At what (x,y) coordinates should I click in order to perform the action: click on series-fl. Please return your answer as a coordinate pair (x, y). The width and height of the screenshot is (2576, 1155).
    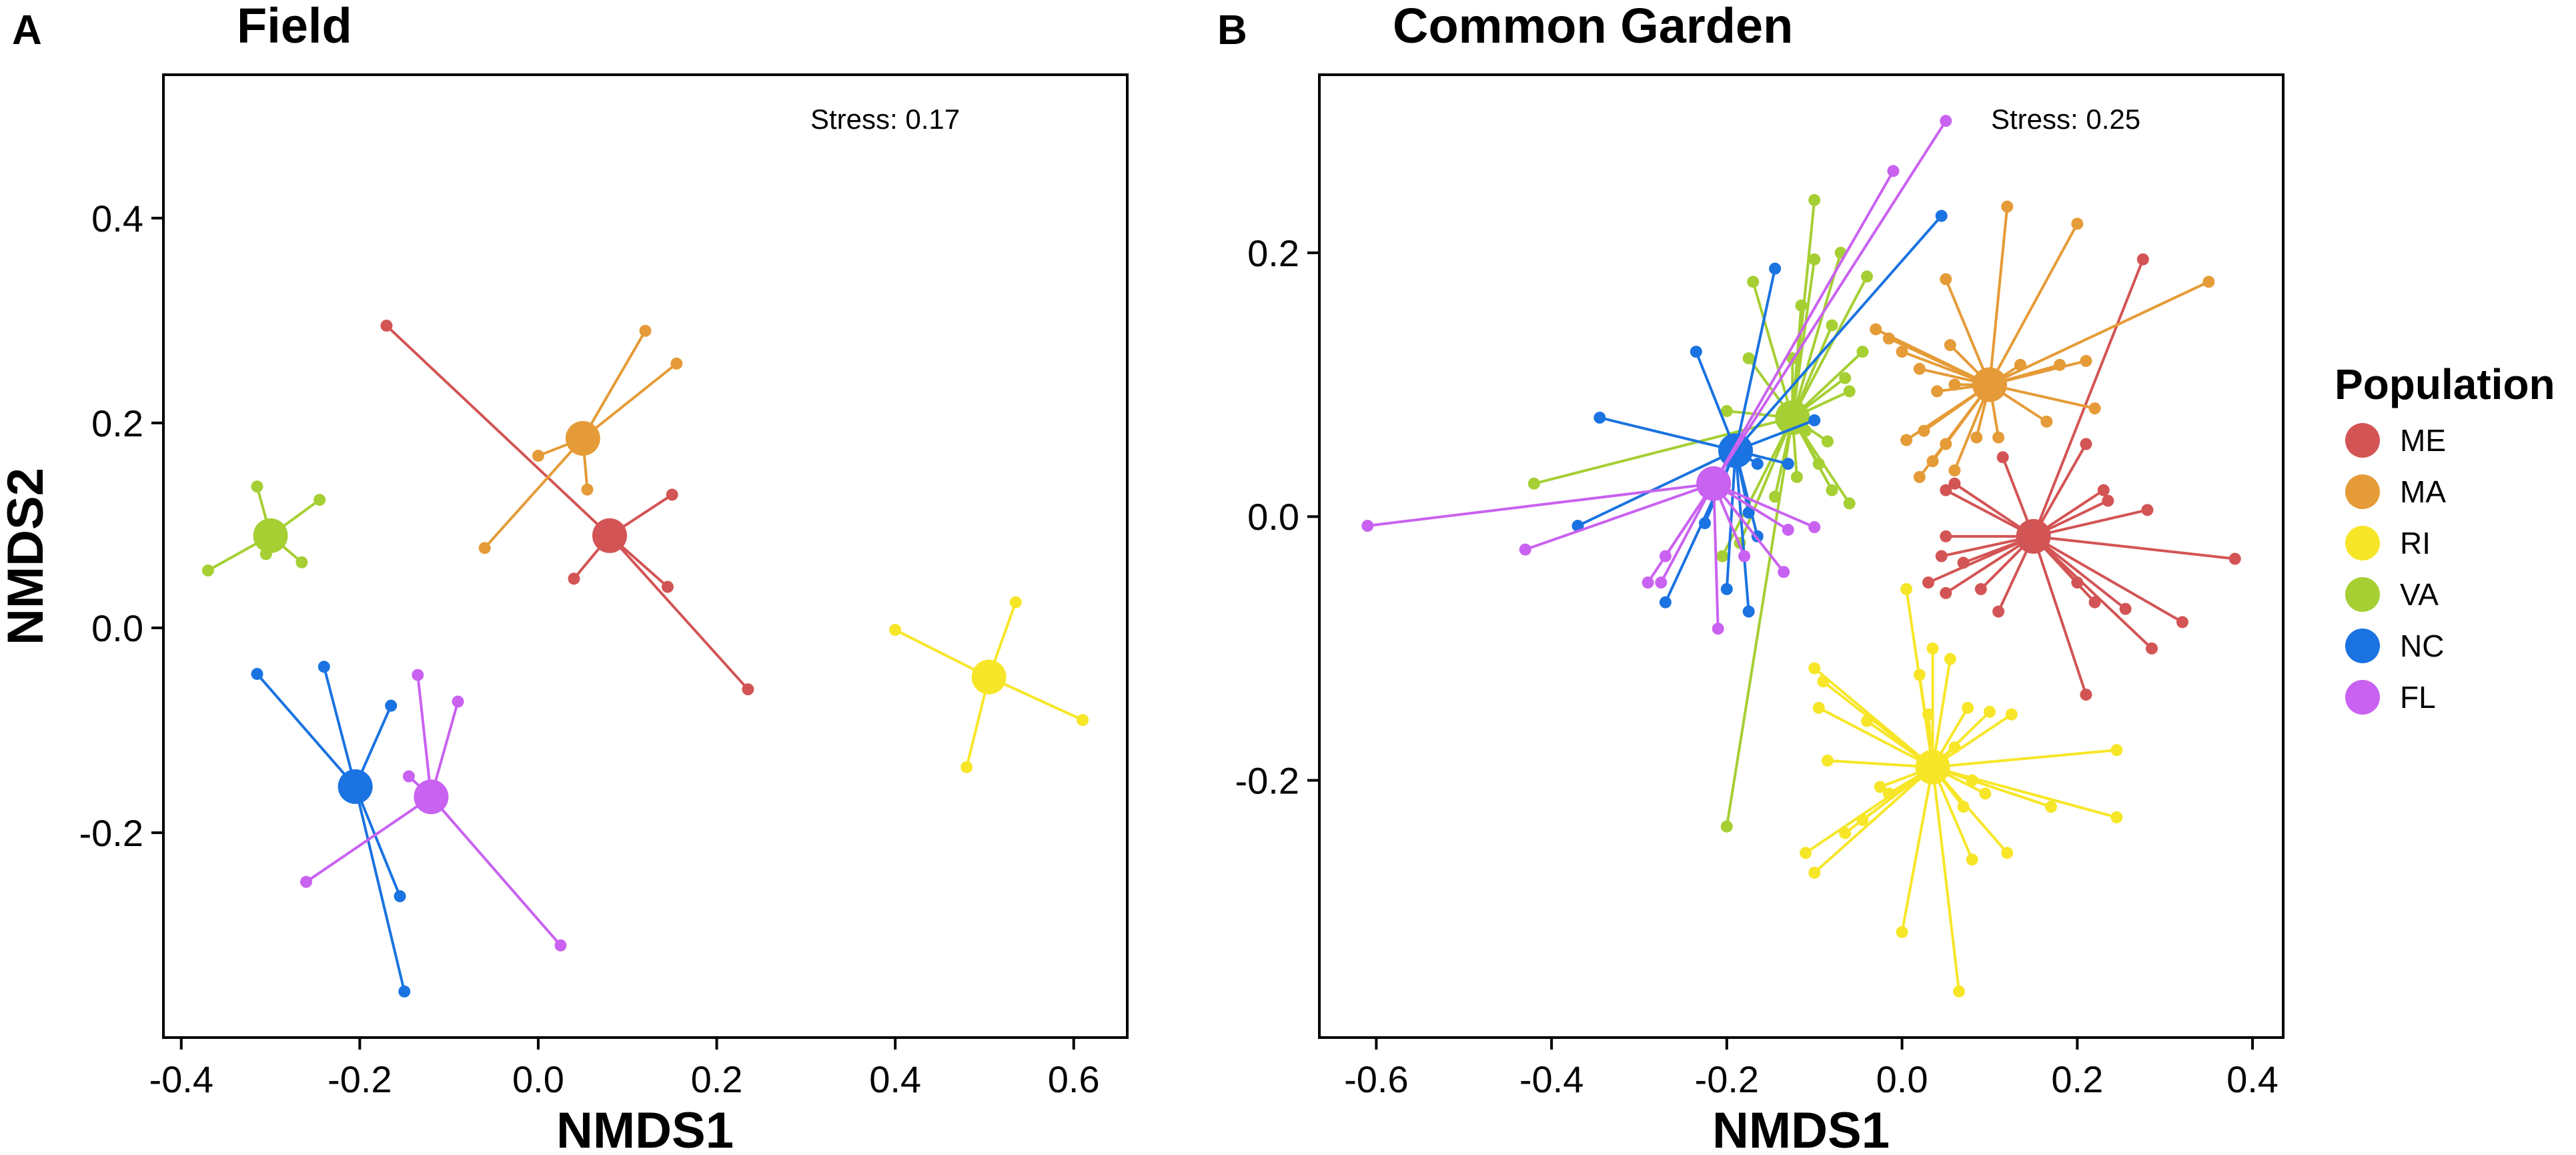
    Looking at the image, I should click on (1657, 375).